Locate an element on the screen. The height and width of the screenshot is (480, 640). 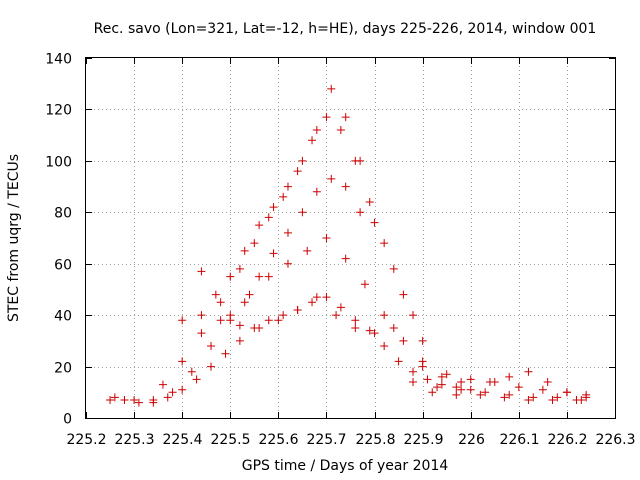
y-tick-label: 140 is located at coordinates (58, 60).